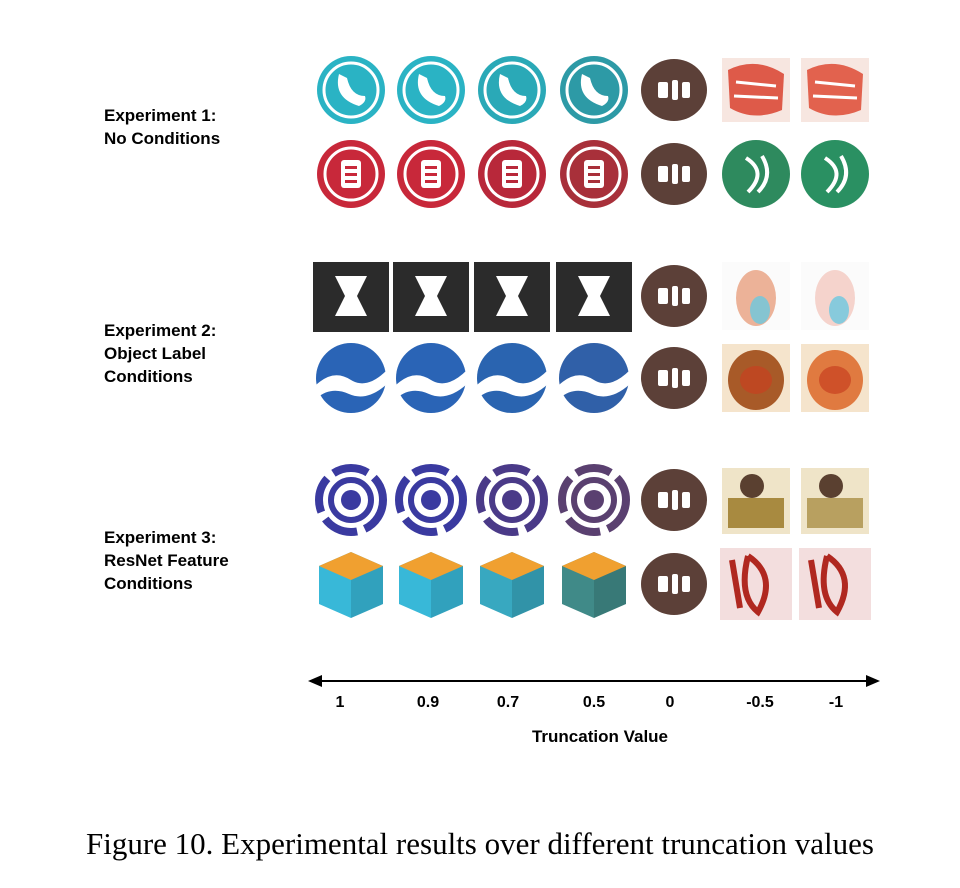  What do you see at coordinates (594, 584) in the screenshot?
I see `generated-image-cyan-cube-logo-t3` at bounding box center [594, 584].